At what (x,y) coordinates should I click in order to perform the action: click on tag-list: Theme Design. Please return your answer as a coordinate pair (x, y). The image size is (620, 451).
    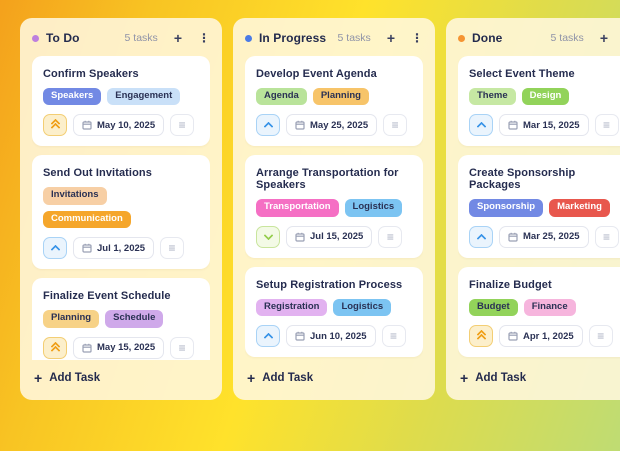
    Looking at the image, I should click on (544, 97).